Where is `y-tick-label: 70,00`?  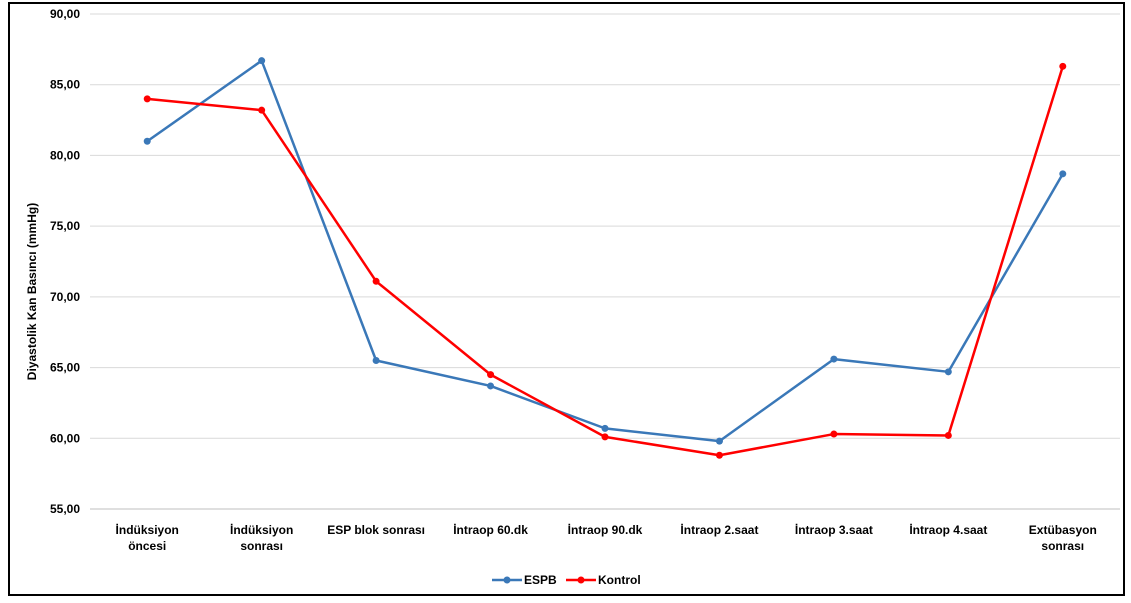 y-tick-label: 70,00 is located at coordinates (65, 297).